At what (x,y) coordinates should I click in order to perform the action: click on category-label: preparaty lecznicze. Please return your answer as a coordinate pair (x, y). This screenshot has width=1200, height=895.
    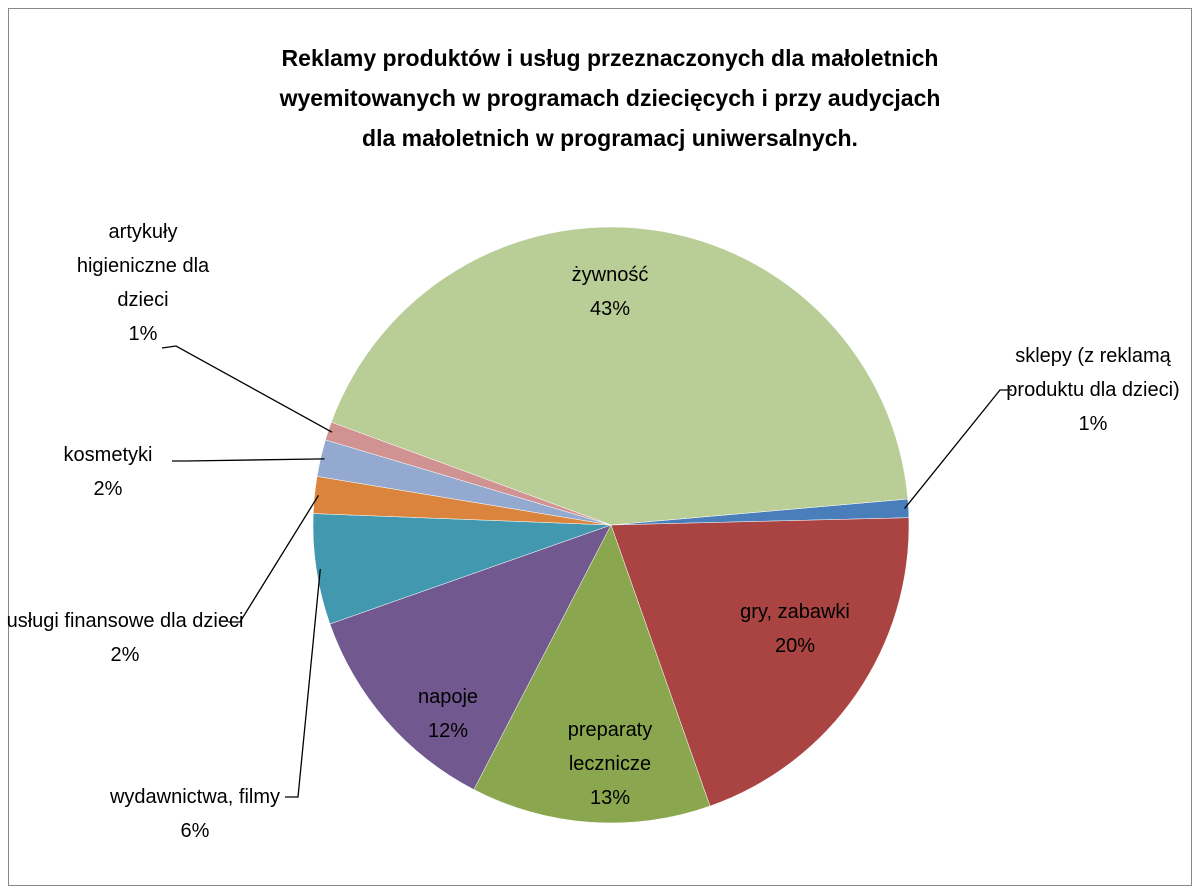
    Looking at the image, I should click on (610, 747).